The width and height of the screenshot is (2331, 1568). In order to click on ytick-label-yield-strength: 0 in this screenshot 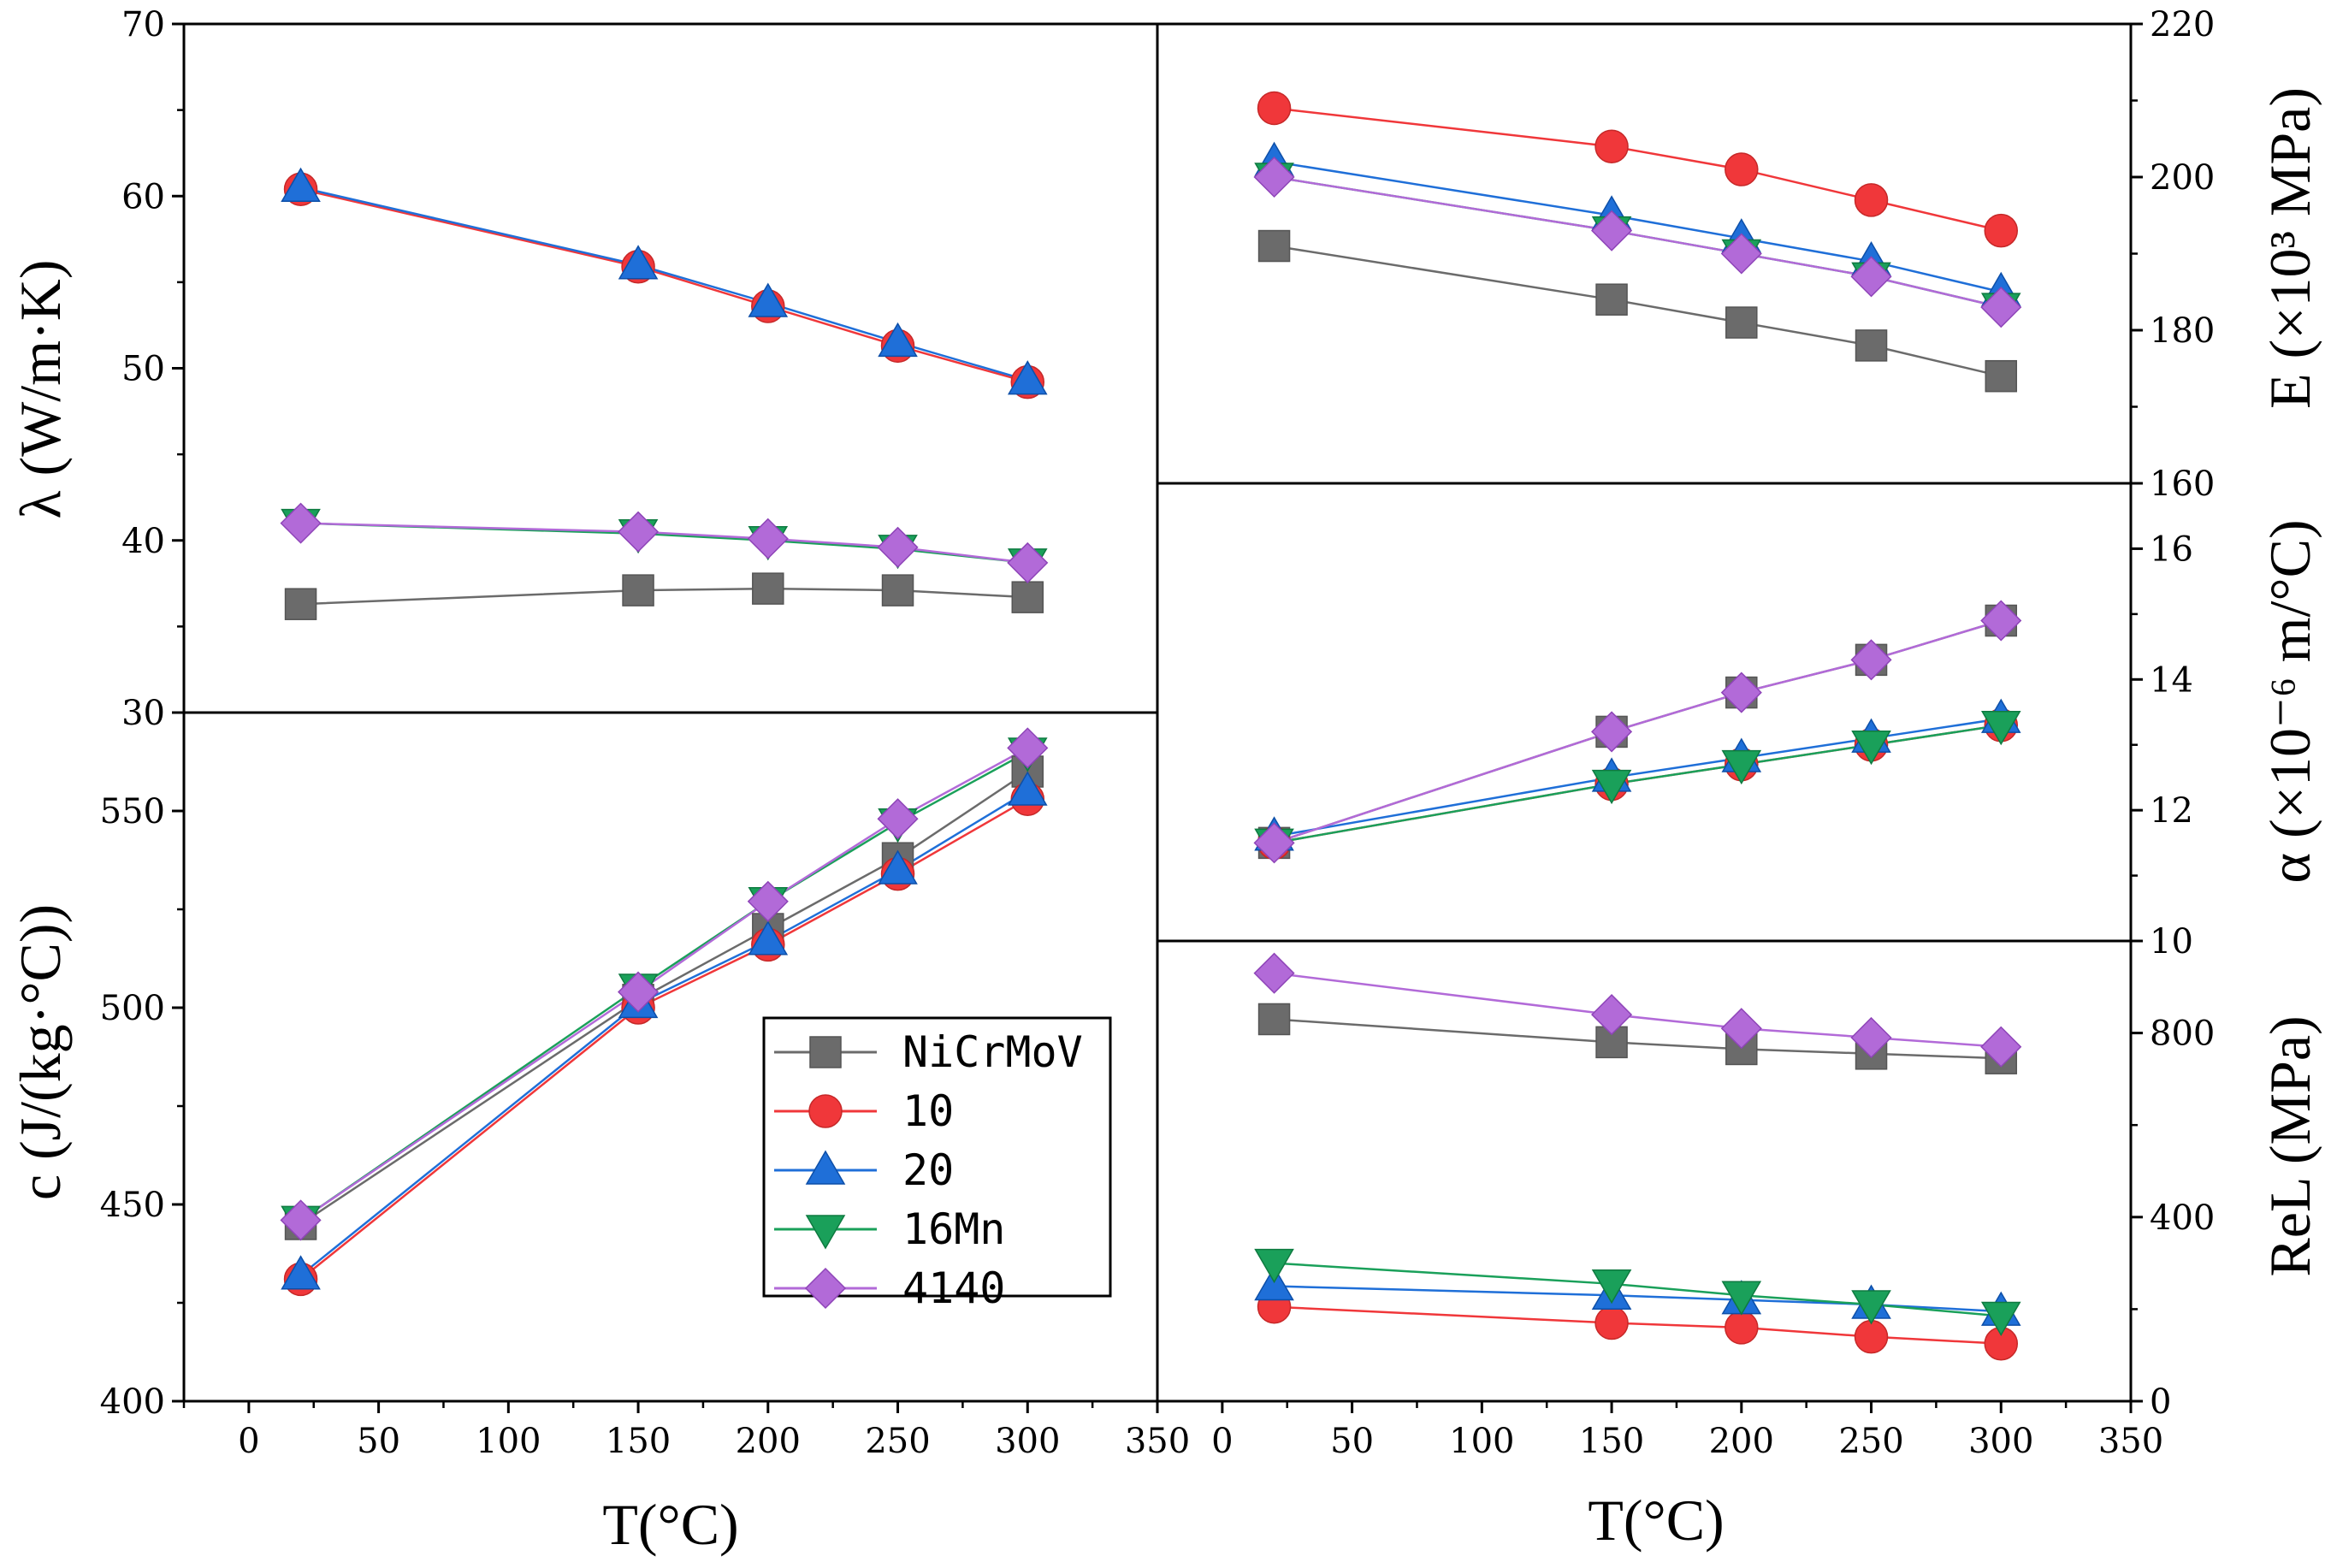, I will do `click(2160, 1402)`.